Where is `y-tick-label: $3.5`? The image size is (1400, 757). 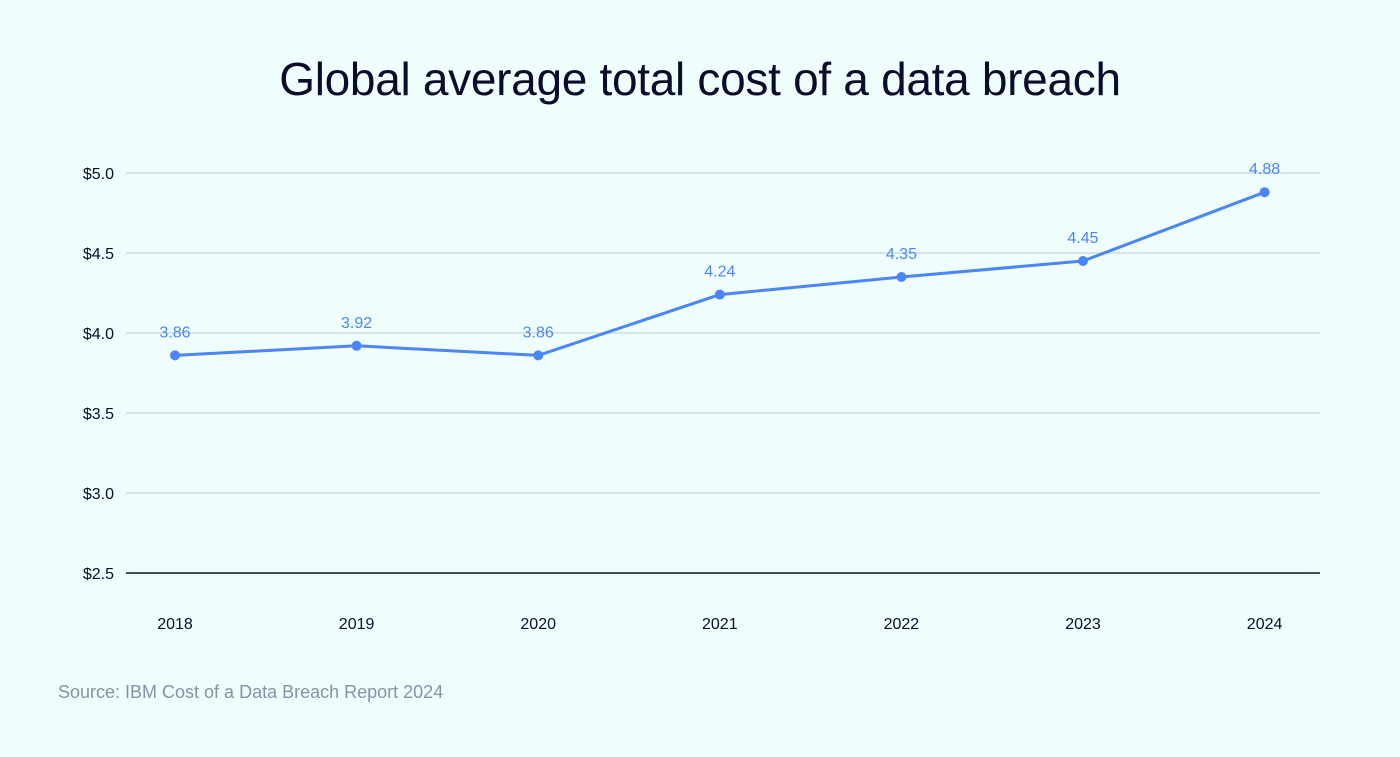
y-tick-label: $3.5 is located at coordinates (98, 414).